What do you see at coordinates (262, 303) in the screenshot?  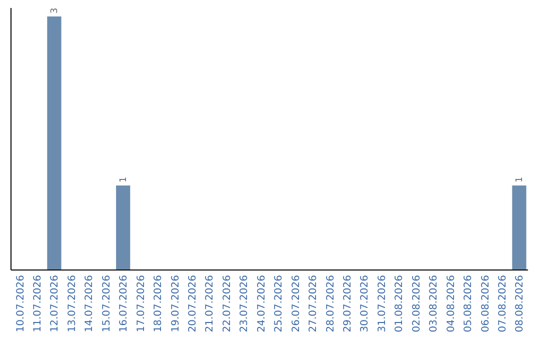 I see `x-tick-label: 24.07.2026` at bounding box center [262, 303].